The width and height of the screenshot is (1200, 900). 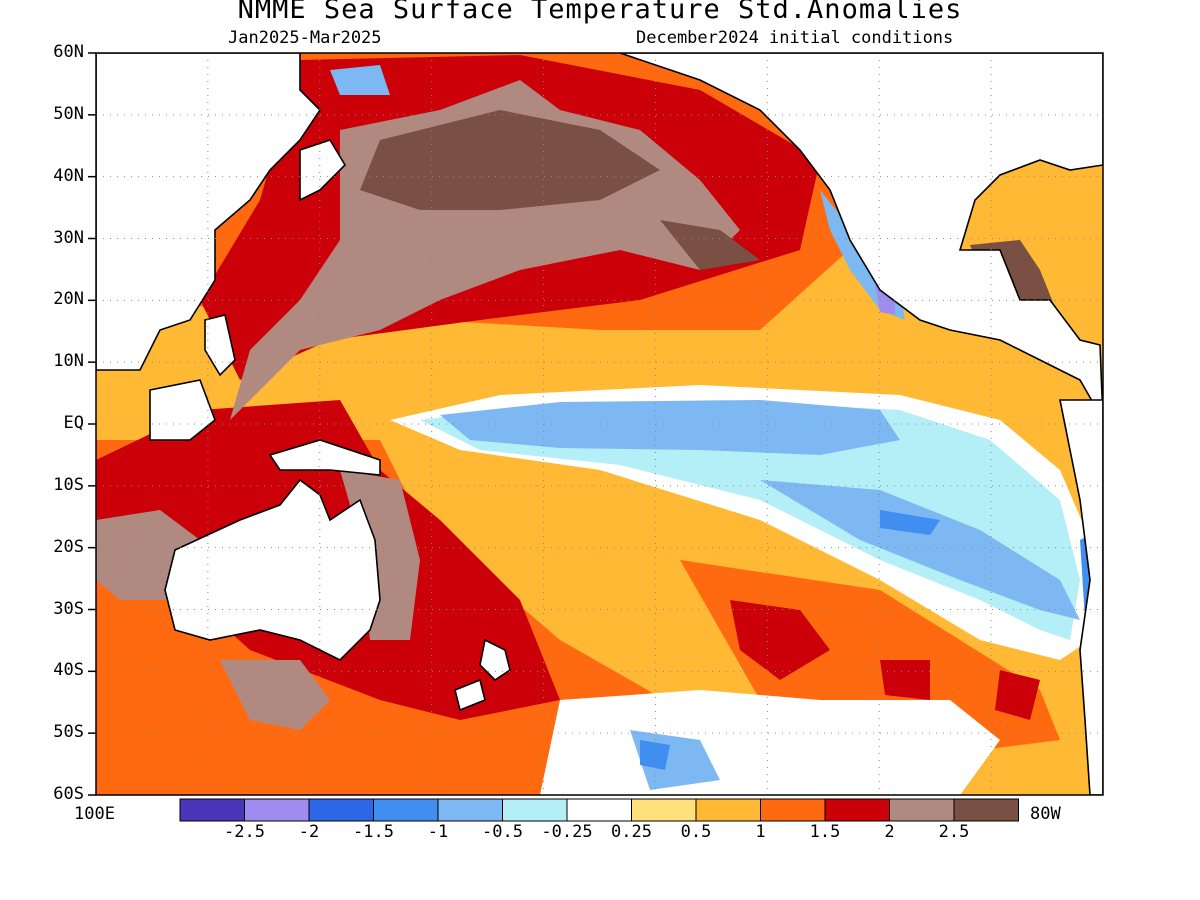 What do you see at coordinates (209, 212) in the screenshot?
I see `asia-land` at bounding box center [209, 212].